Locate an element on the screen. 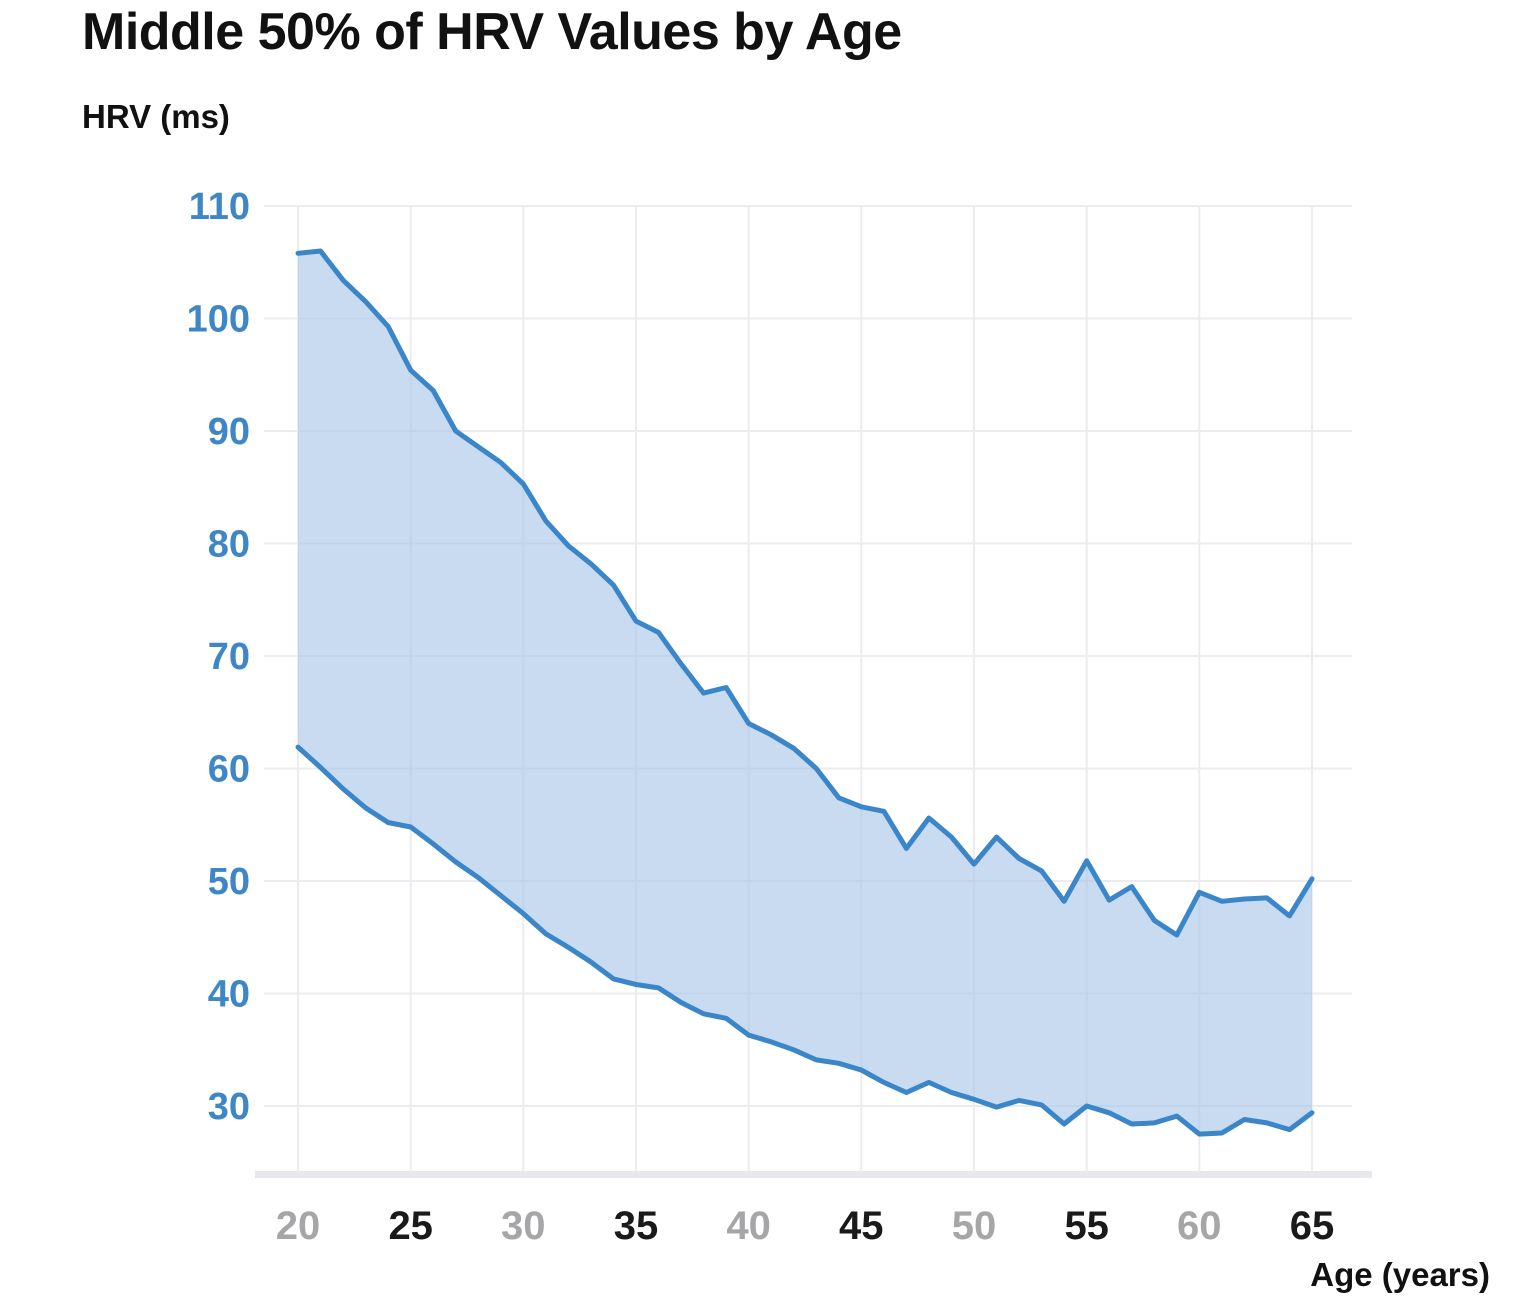  x-tick-label-60: 60 is located at coordinates (1199, 1226).